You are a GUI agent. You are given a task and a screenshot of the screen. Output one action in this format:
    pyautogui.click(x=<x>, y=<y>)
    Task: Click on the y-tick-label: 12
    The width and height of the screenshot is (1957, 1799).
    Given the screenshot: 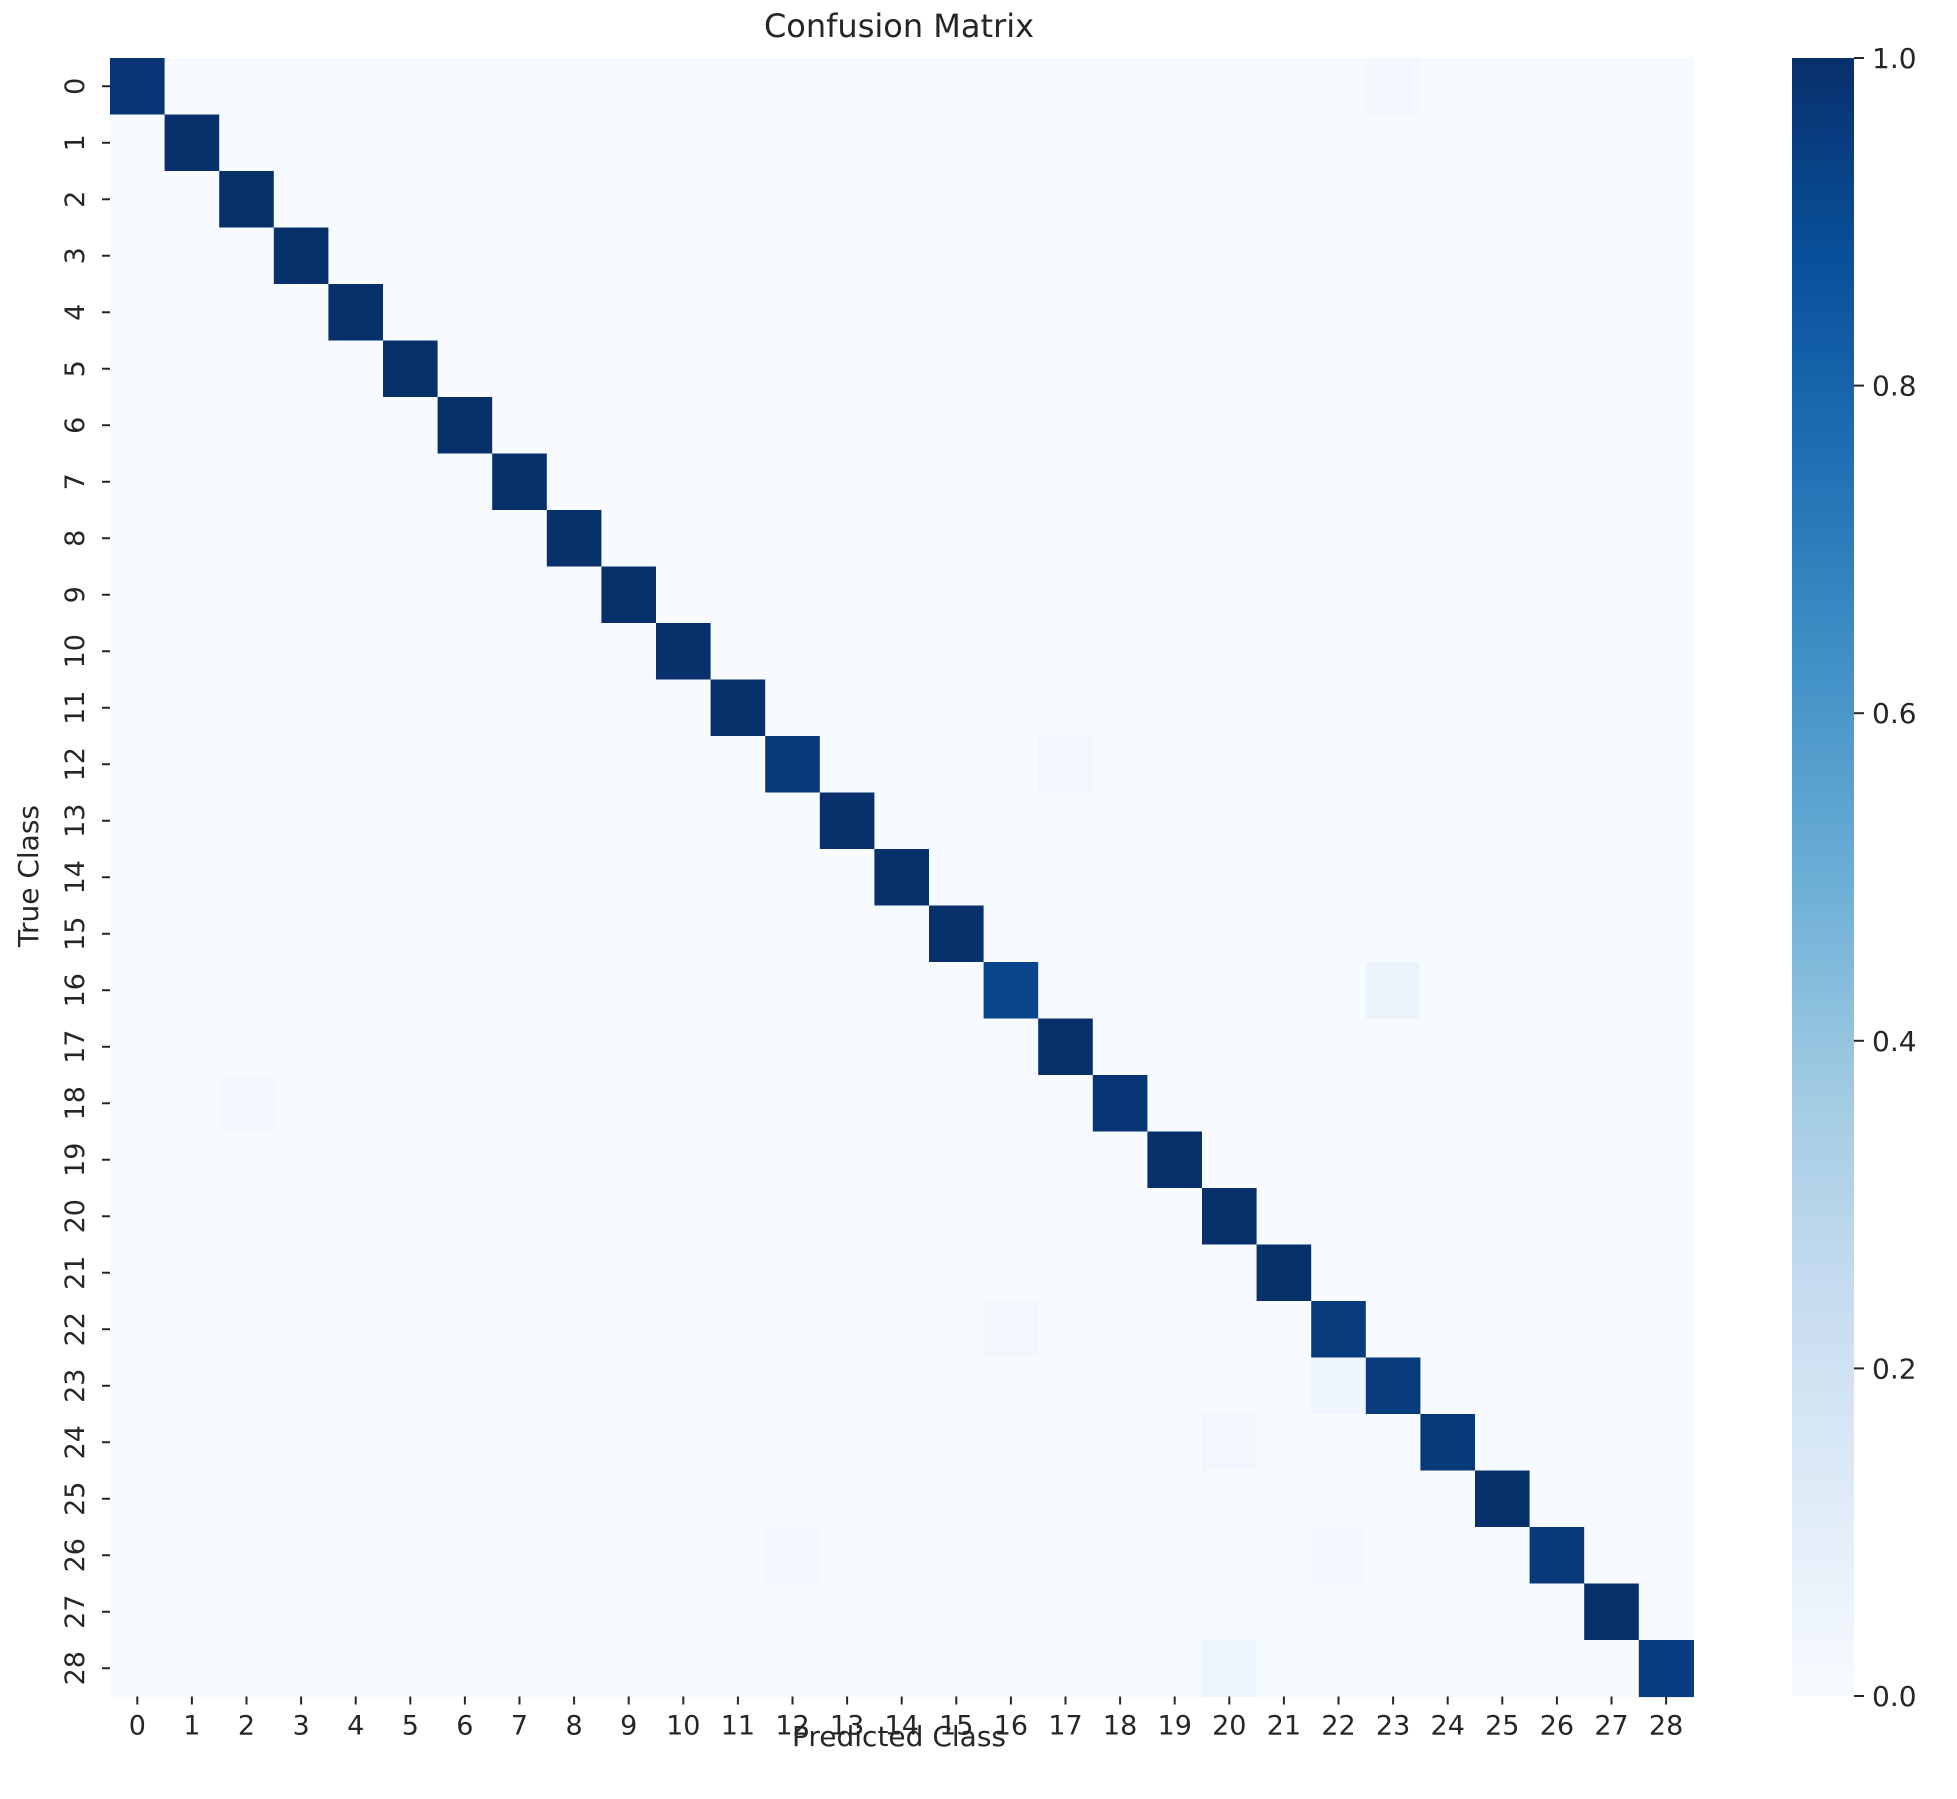 What is the action you would take?
    pyautogui.click(x=75, y=764)
    